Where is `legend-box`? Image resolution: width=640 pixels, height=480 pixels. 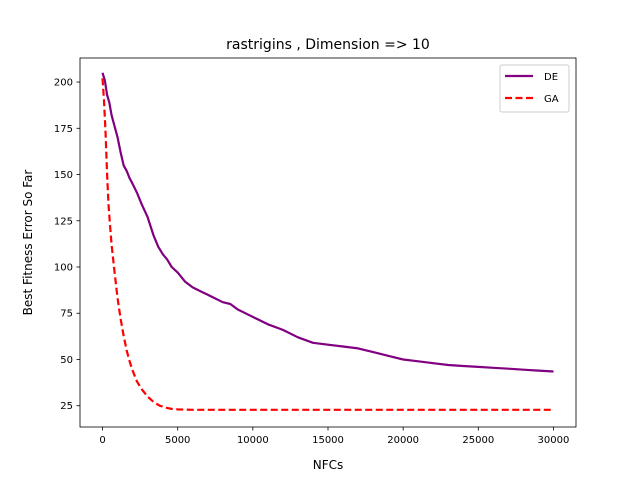
legend-box is located at coordinates (534, 88).